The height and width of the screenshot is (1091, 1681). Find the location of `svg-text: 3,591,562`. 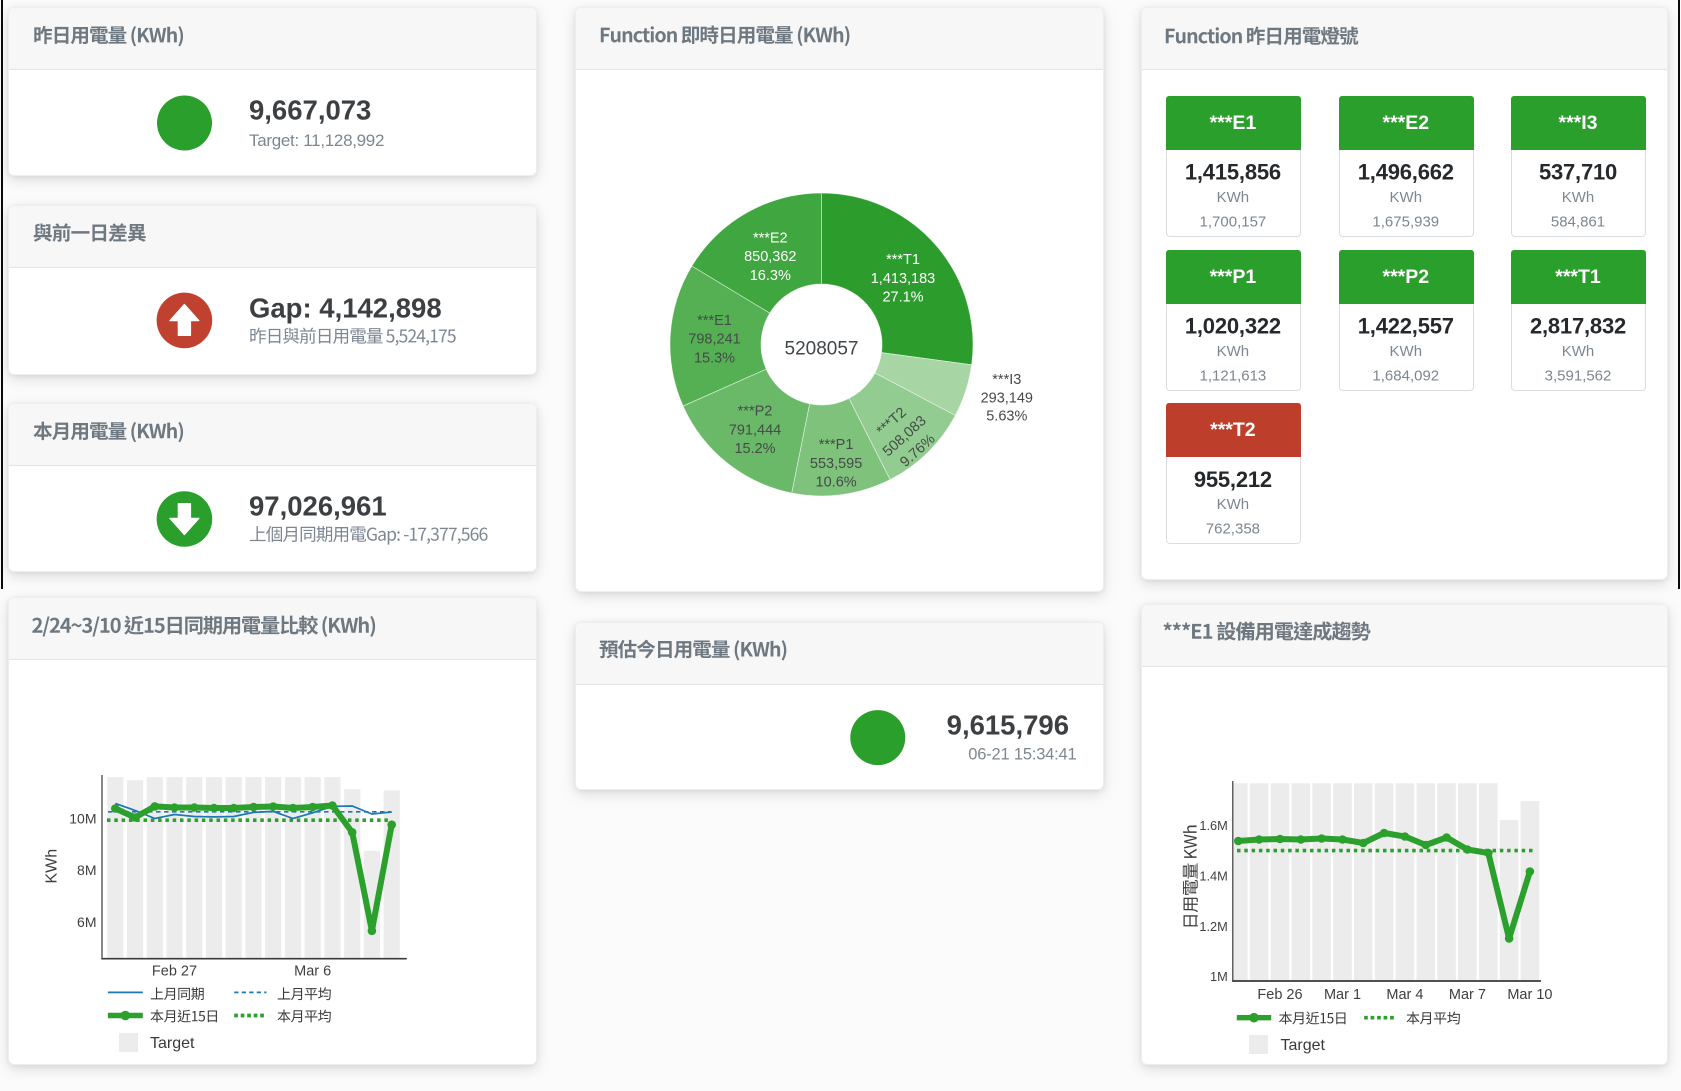

svg-text: 3,591,562 is located at coordinates (1578, 375).